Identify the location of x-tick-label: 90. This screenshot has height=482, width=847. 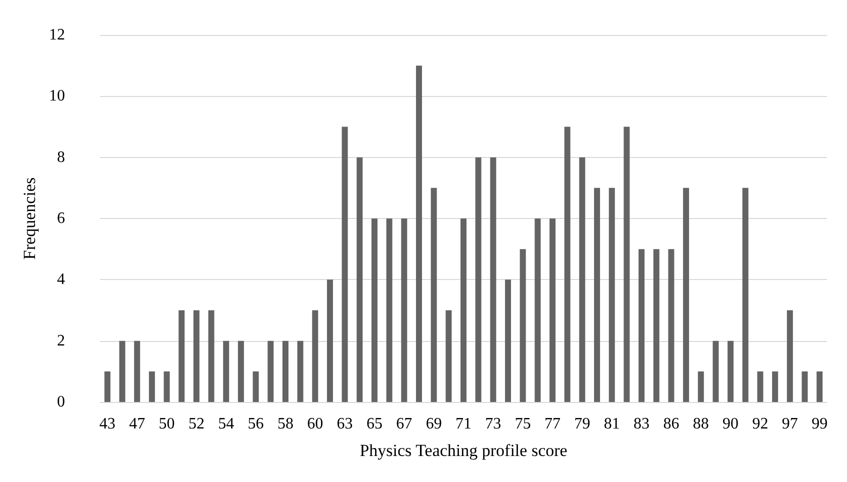
(730, 424).